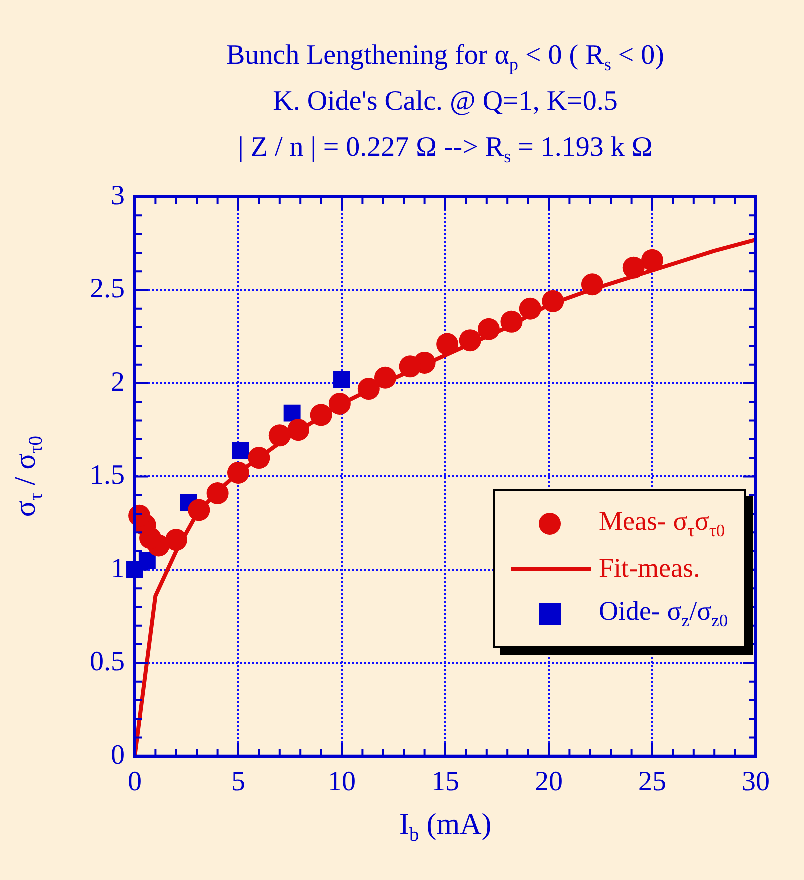  What do you see at coordinates (662, 524) in the screenshot?
I see `legend-label: Meas- σ$_{τ}$σ$_{τ0}$` at bounding box center [662, 524].